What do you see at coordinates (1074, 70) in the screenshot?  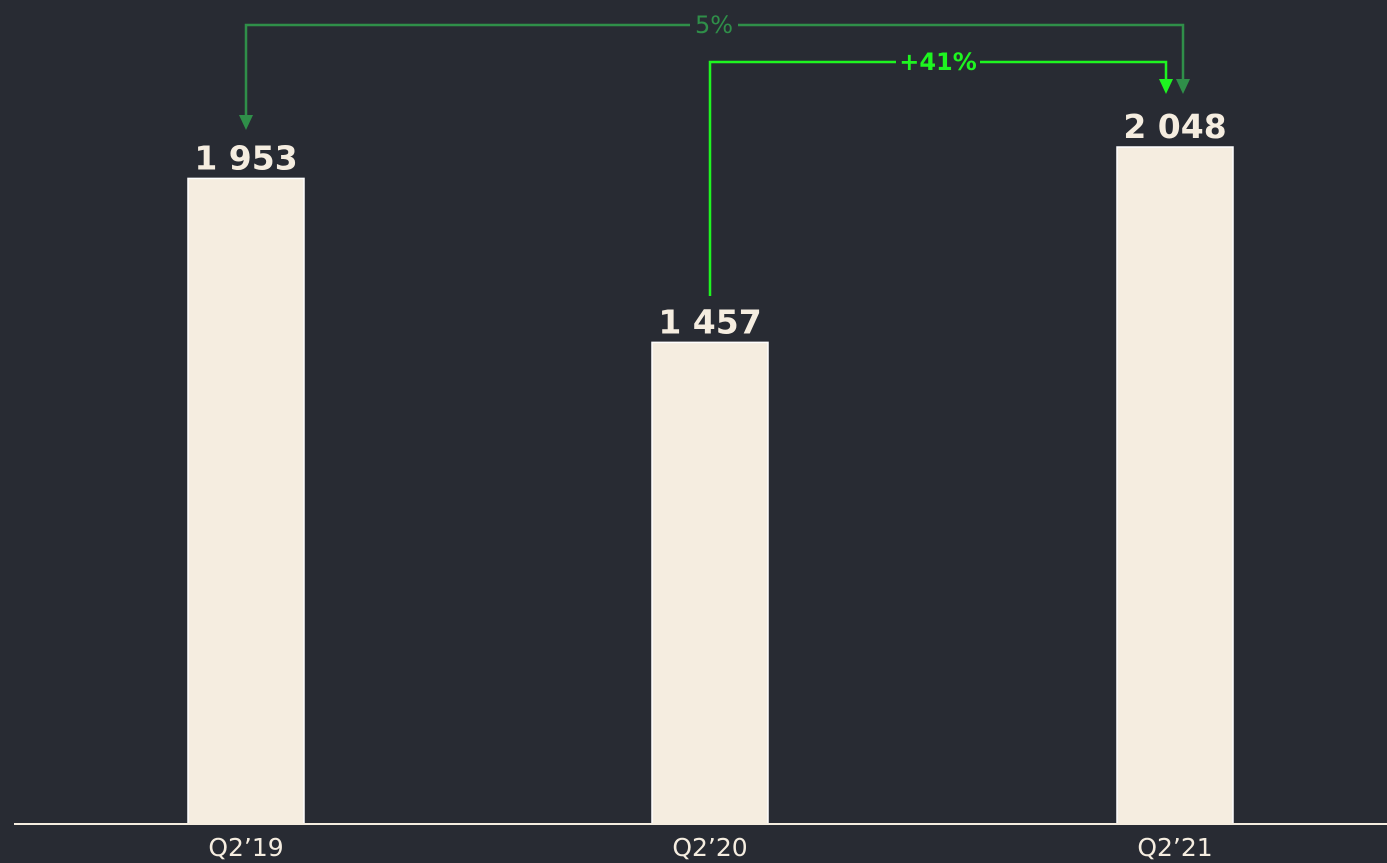 I see `annotation-1-right-line` at bounding box center [1074, 70].